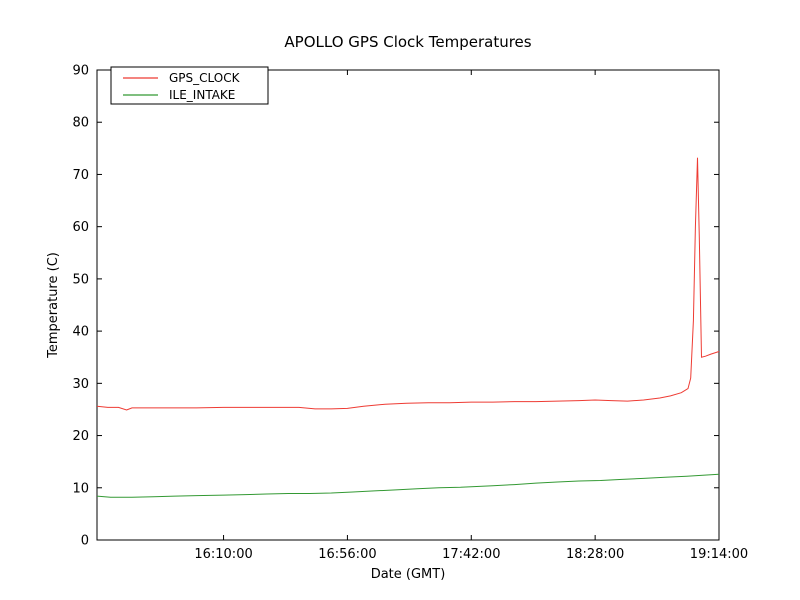 The height and width of the screenshot is (600, 800). What do you see at coordinates (80, 227) in the screenshot?
I see `y-tick-label: 60` at bounding box center [80, 227].